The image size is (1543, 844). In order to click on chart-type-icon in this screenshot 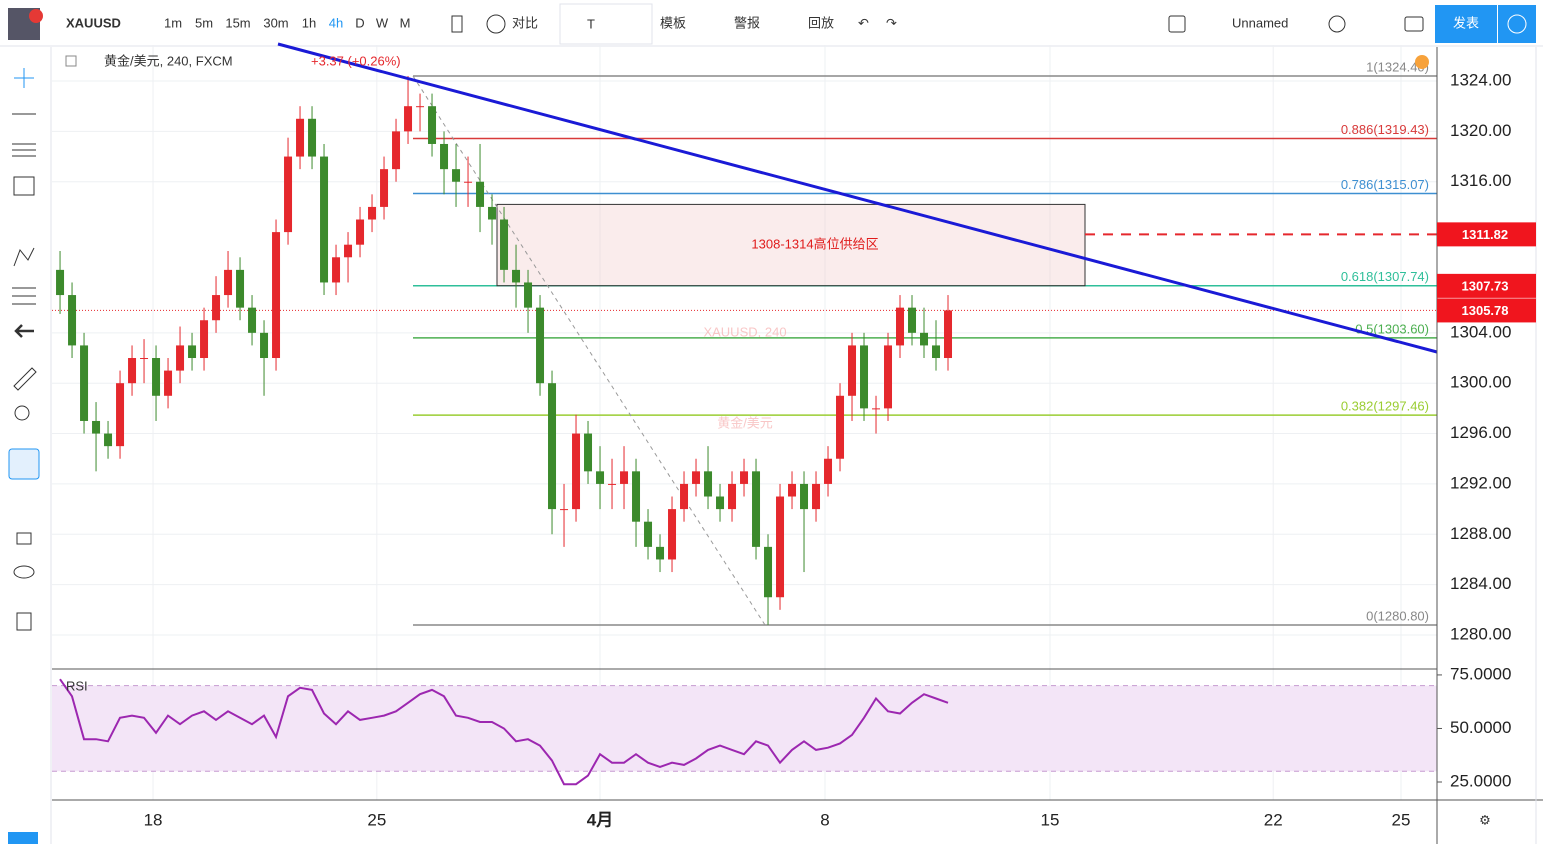, I will do `click(457, 24)`.